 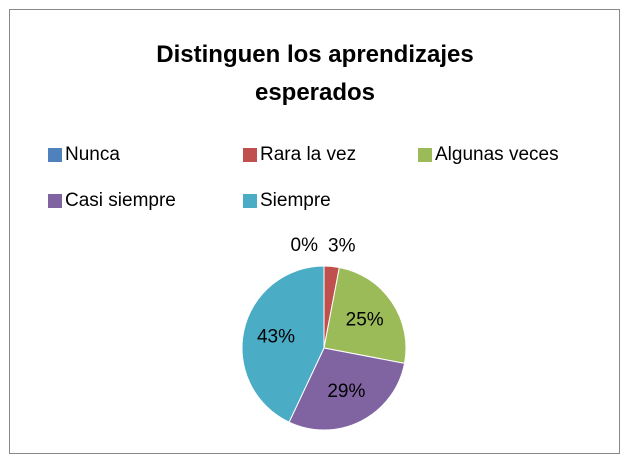 I want to click on data-label: 43%, so click(x=276, y=336).